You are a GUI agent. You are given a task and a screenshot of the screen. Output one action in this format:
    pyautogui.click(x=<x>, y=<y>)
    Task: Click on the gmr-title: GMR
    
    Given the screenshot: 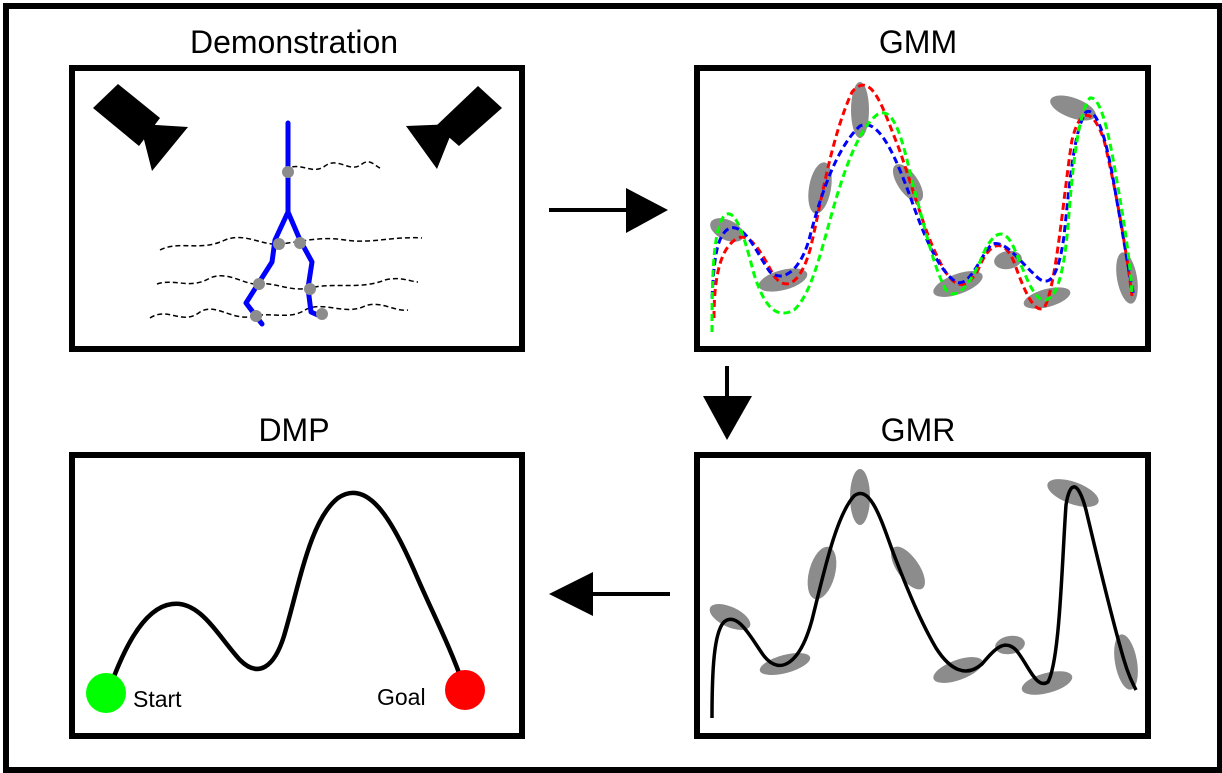 What is the action you would take?
    pyautogui.click(x=918, y=430)
    